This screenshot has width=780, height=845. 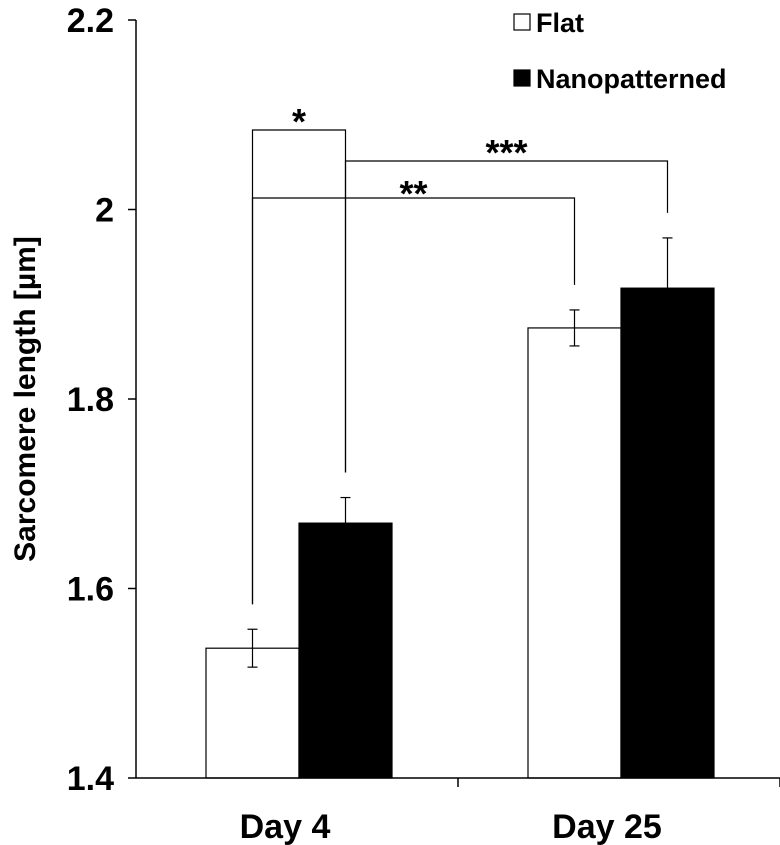 What do you see at coordinates (506, 152) in the screenshot?
I see `significance-label: ***` at bounding box center [506, 152].